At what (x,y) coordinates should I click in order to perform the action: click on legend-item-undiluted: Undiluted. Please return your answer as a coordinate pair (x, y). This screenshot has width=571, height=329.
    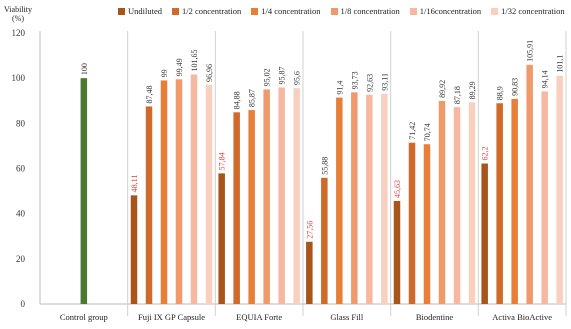
    Looking at the image, I should click on (140, 11).